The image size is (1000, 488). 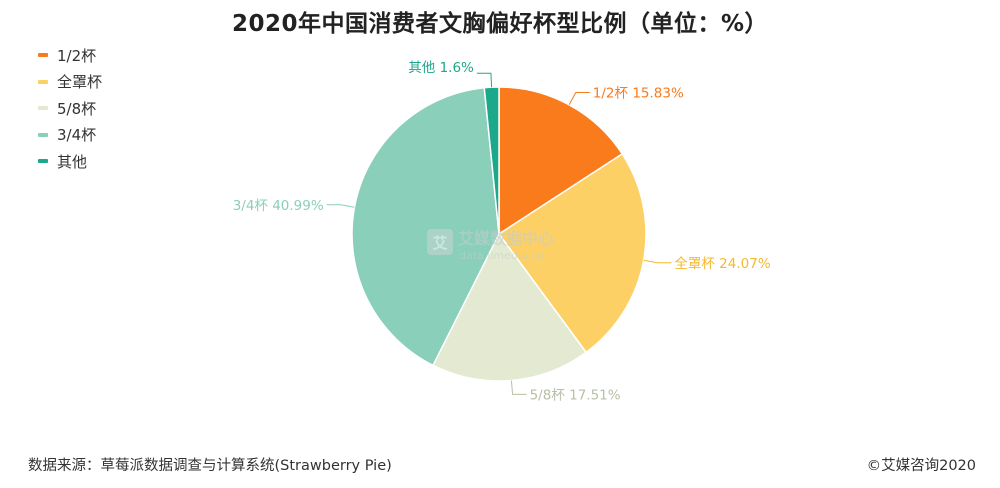 I want to click on watermark-name: 艾媒数据中心, so click(x=506, y=238).